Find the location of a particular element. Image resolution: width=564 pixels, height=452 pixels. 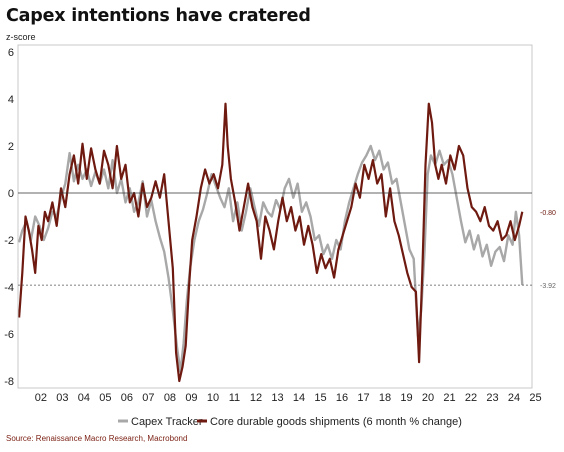

x-tick-label: 13 is located at coordinates (277, 398).